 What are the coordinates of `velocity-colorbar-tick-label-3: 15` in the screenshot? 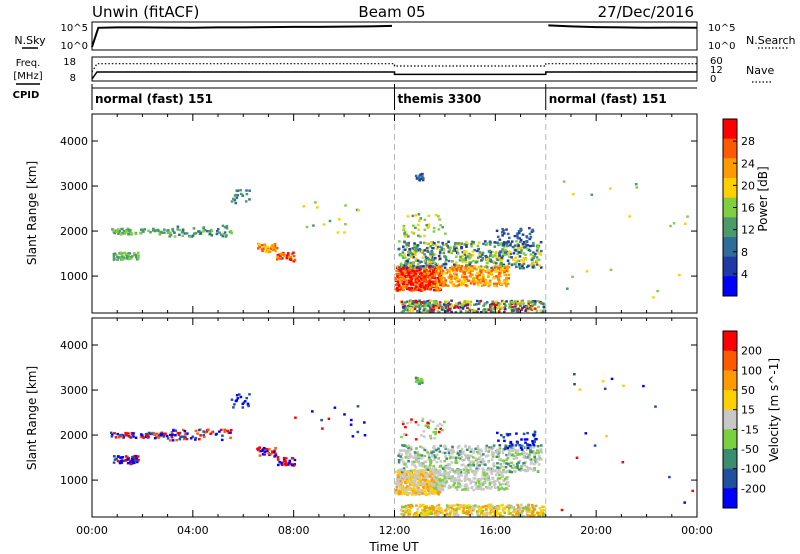 It's located at (748, 410).